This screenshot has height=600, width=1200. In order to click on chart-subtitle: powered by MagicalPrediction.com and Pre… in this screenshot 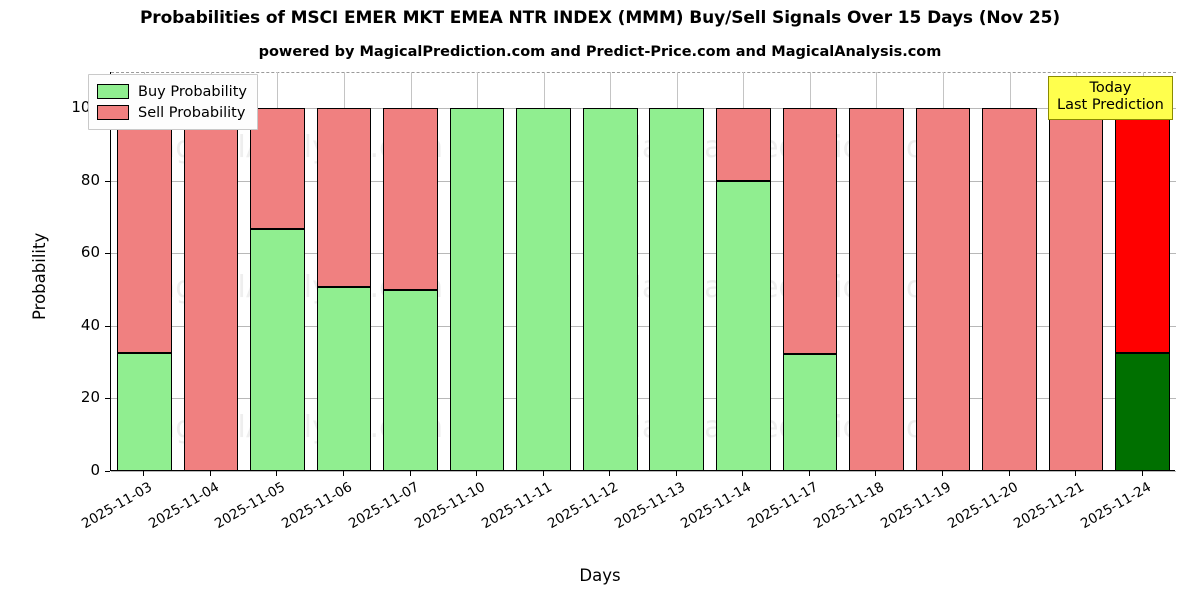, I will do `click(600, 52)`.